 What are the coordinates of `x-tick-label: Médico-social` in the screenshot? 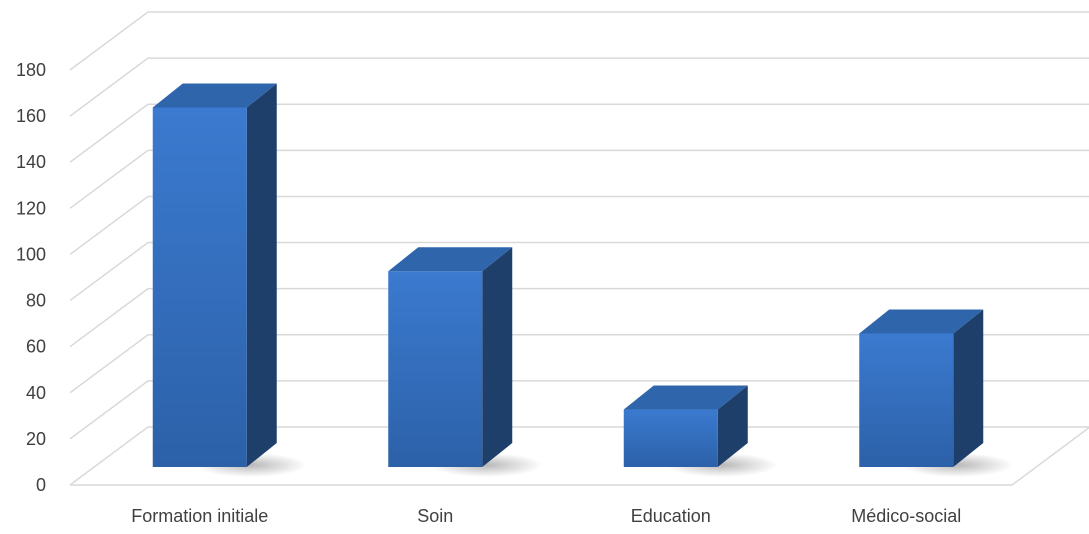 It's located at (906, 516).